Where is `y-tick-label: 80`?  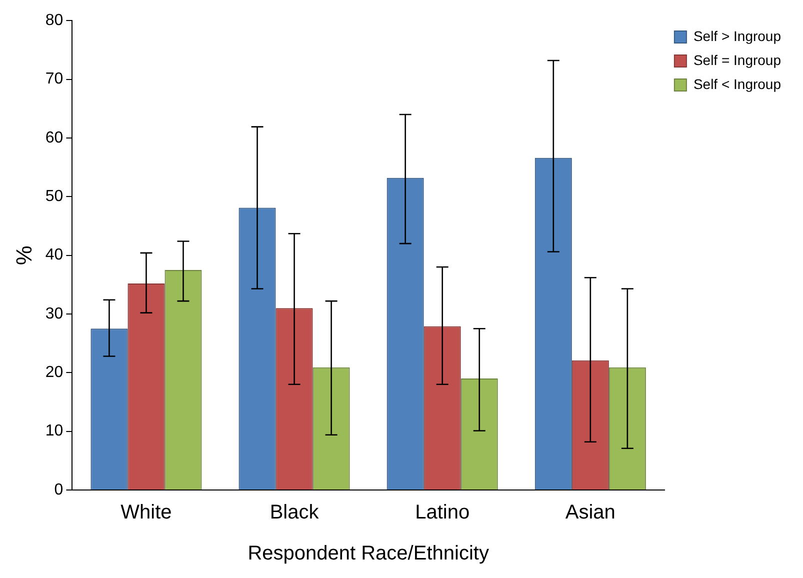
y-tick-label: 80 is located at coordinates (54, 21).